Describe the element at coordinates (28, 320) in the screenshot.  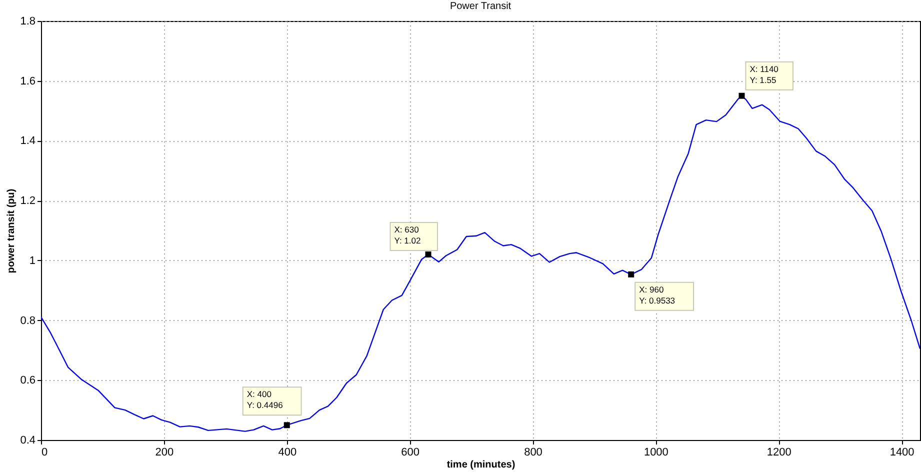
I see `y-tick-label: 0.8` at that location.